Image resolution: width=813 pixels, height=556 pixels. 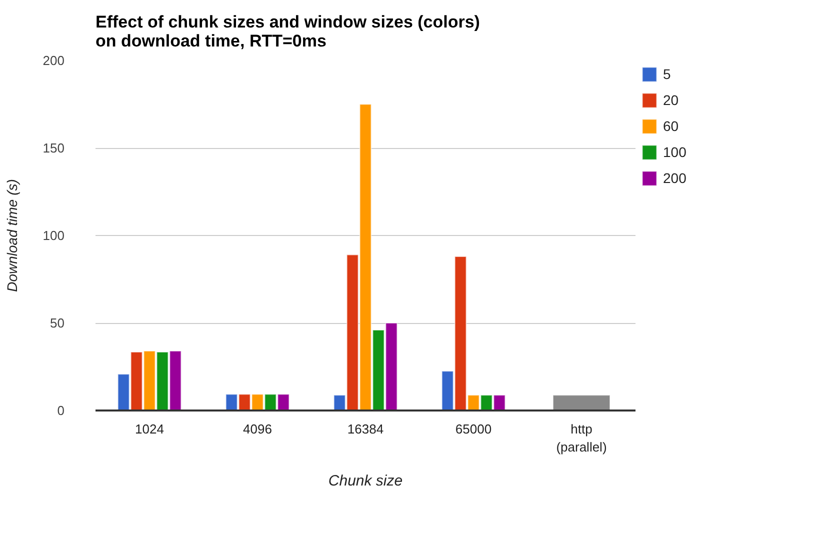 What do you see at coordinates (149, 429) in the screenshot?
I see `x-tick-label: 1024` at bounding box center [149, 429].